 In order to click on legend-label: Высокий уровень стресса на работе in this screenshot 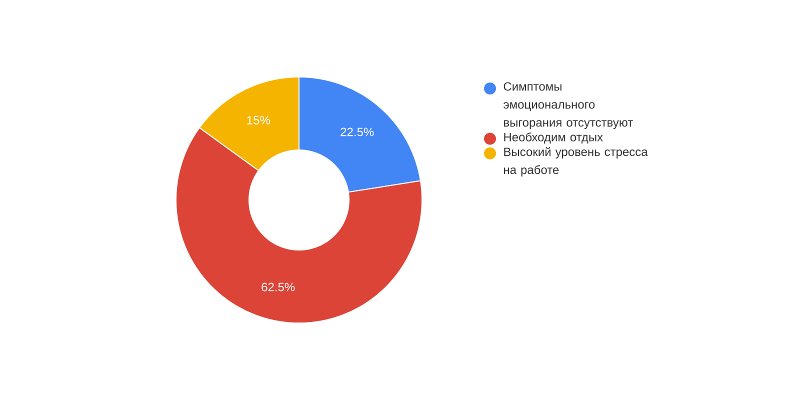, I will do `click(576, 161)`.